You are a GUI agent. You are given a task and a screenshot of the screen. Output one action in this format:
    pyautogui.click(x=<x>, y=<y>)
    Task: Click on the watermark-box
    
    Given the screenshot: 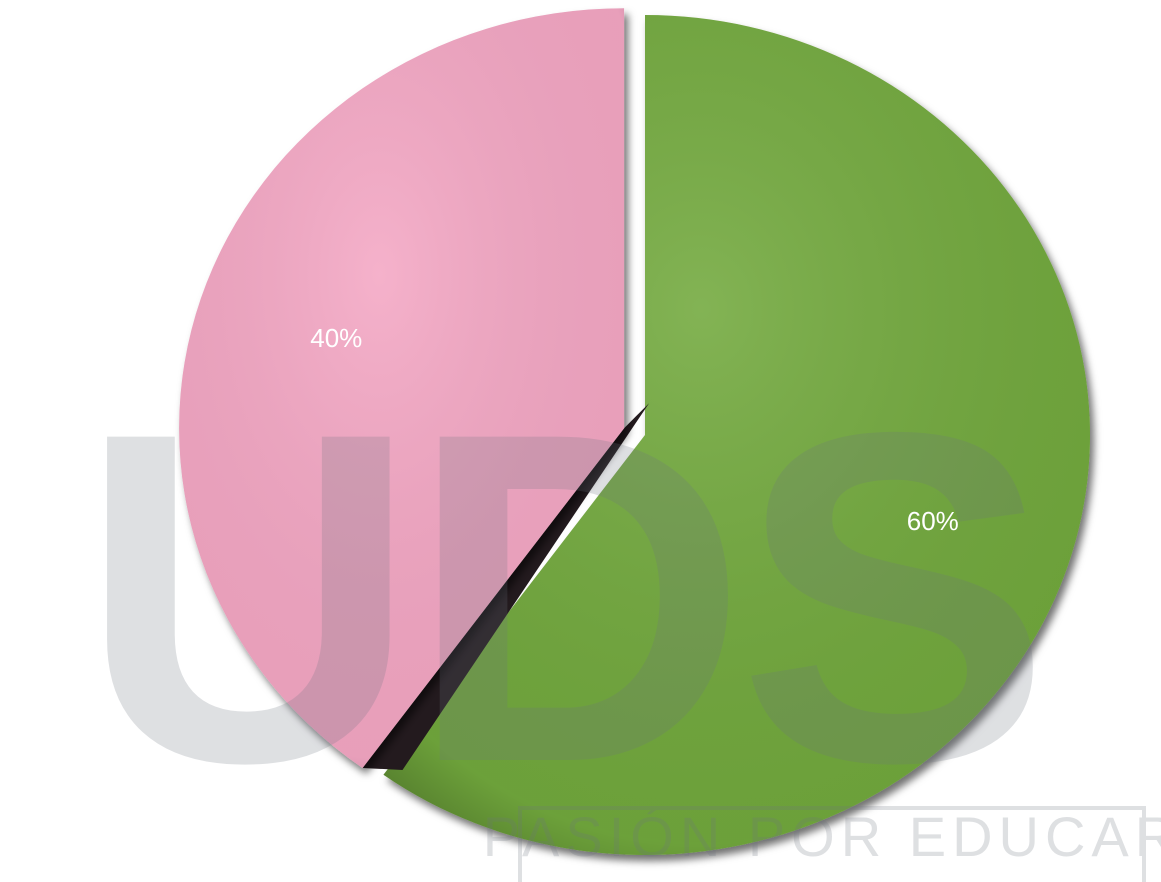 What is the action you would take?
    pyautogui.click(x=832, y=844)
    